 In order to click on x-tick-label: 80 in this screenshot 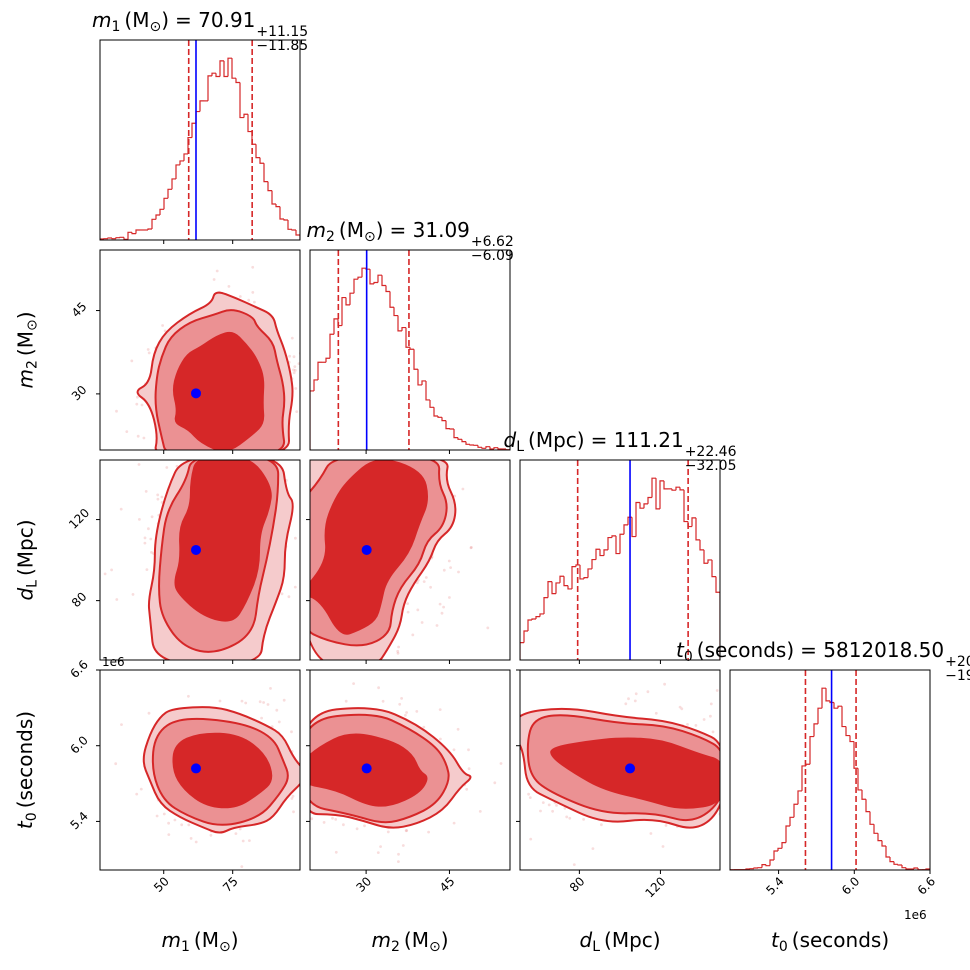, I will do `click(577, 884)`.